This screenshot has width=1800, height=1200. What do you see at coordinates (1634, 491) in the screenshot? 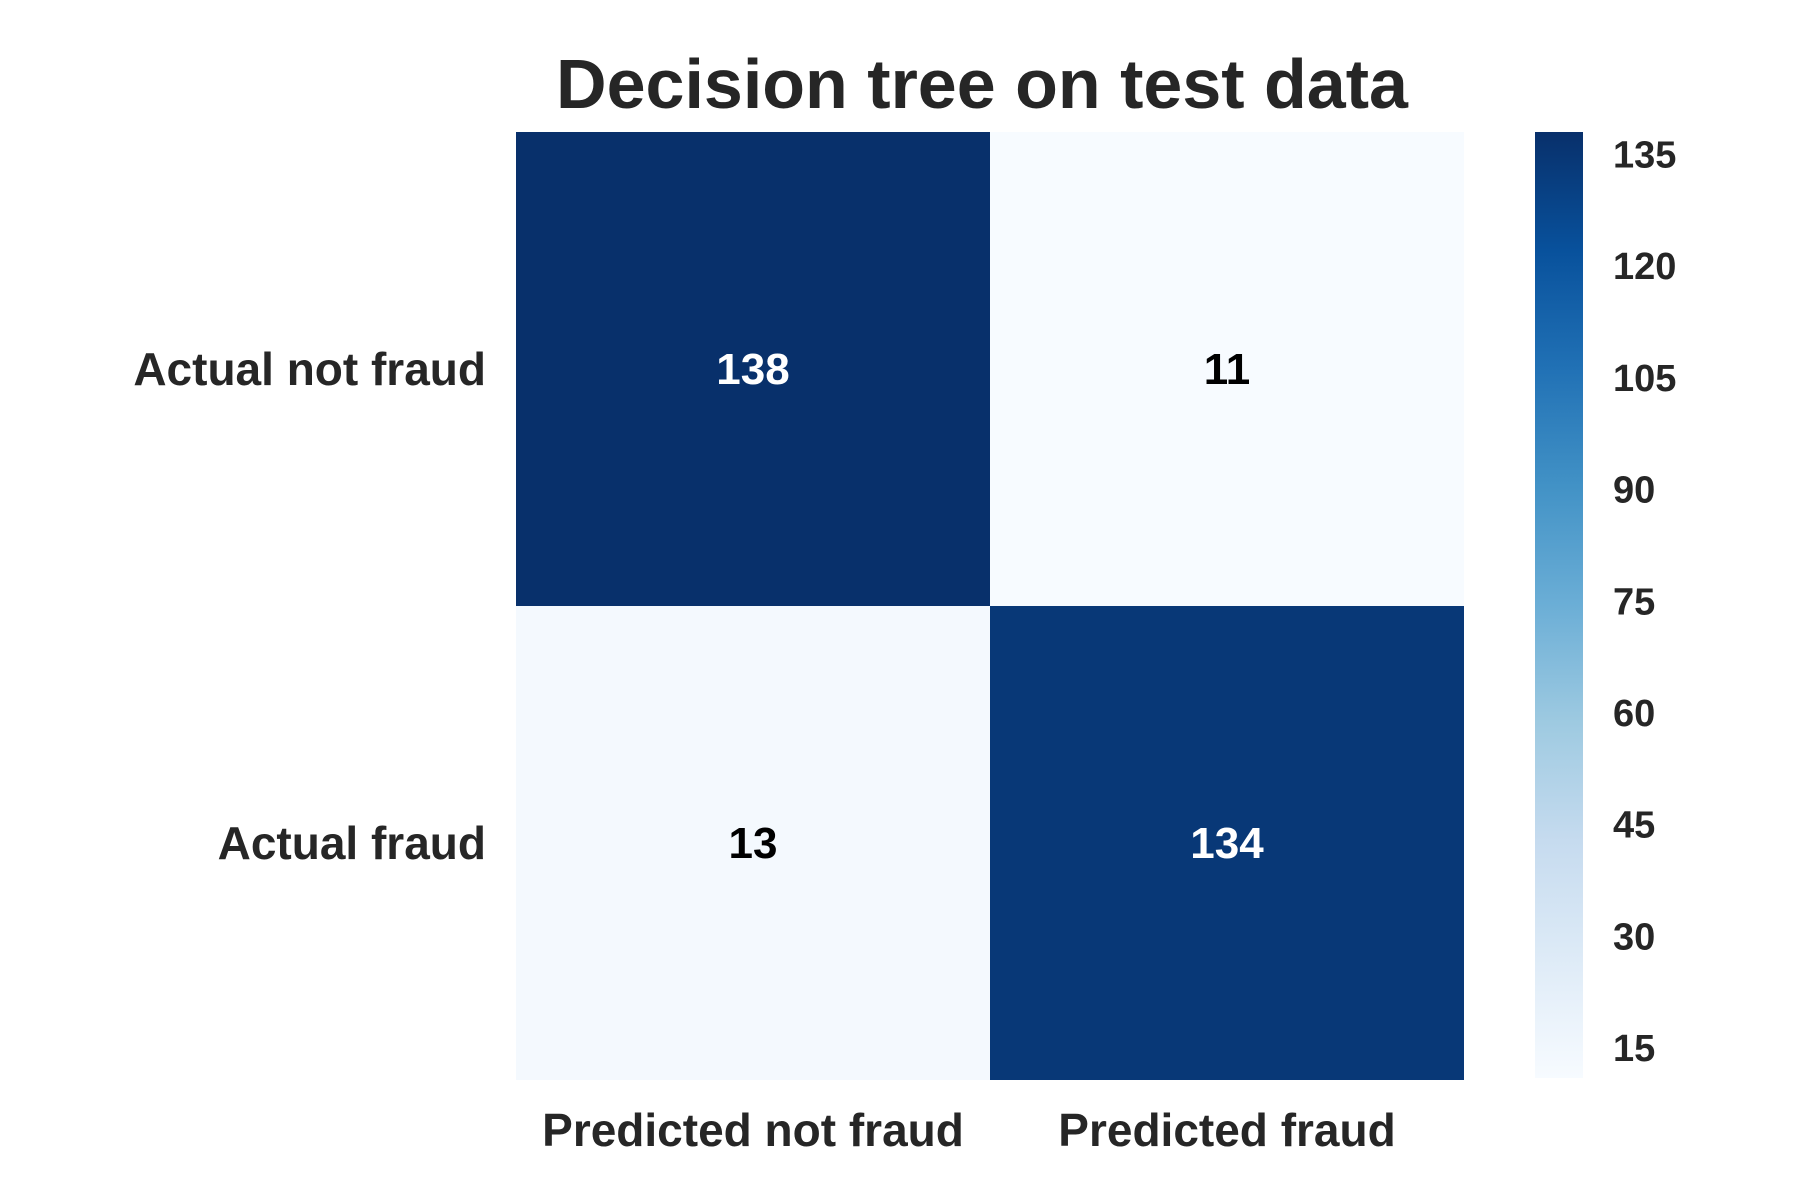
I see `colorbar-tick-label-5: 90` at bounding box center [1634, 491].